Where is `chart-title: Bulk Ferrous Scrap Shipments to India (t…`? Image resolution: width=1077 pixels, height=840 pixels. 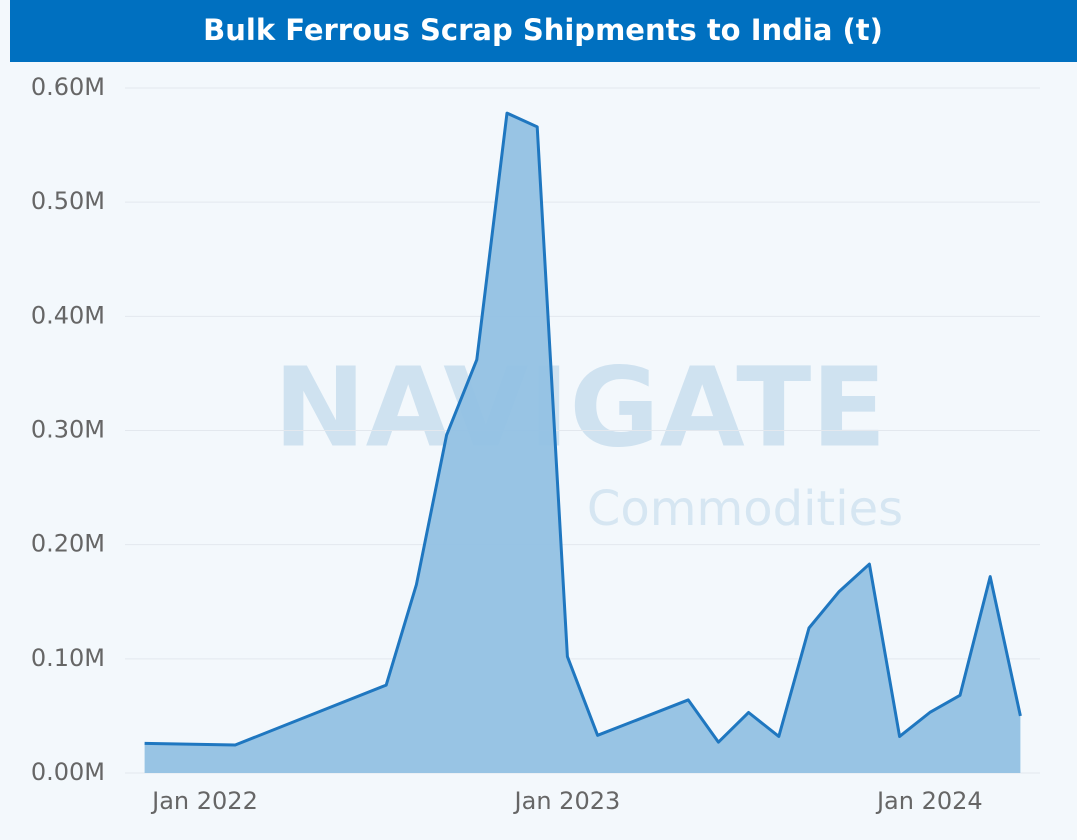
chart-title: Bulk Ferrous Scrap Shipments to India (t… is located at coordinates (543, 30).